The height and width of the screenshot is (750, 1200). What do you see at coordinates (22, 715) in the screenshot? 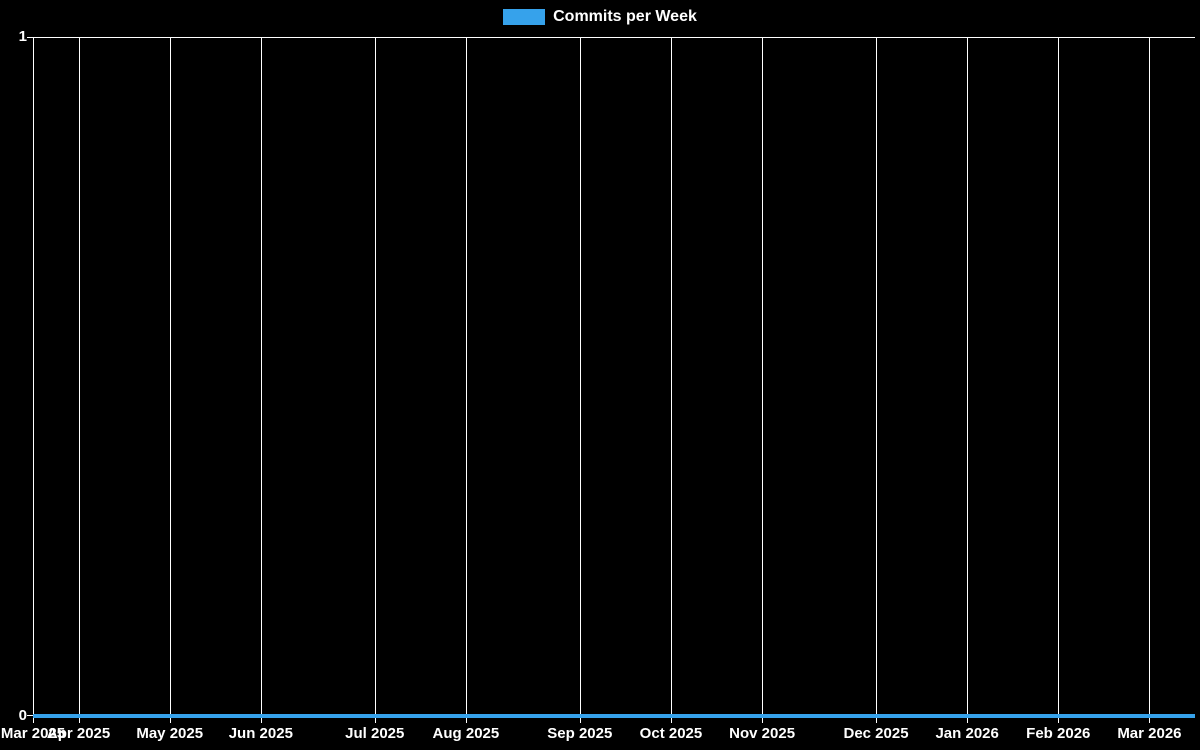
I see `y-axis-tick-label-min: 0` at bounding box center [22, 715].